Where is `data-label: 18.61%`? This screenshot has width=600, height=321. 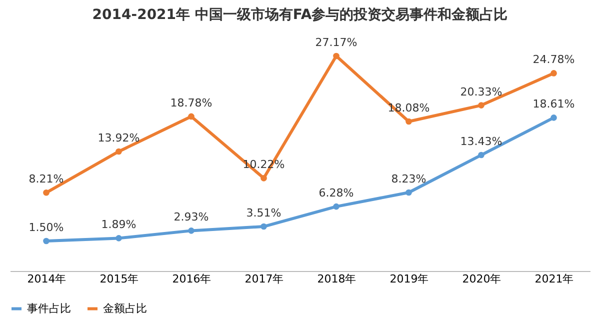 data-label: 18.61% is located at coordinates (553, 104).